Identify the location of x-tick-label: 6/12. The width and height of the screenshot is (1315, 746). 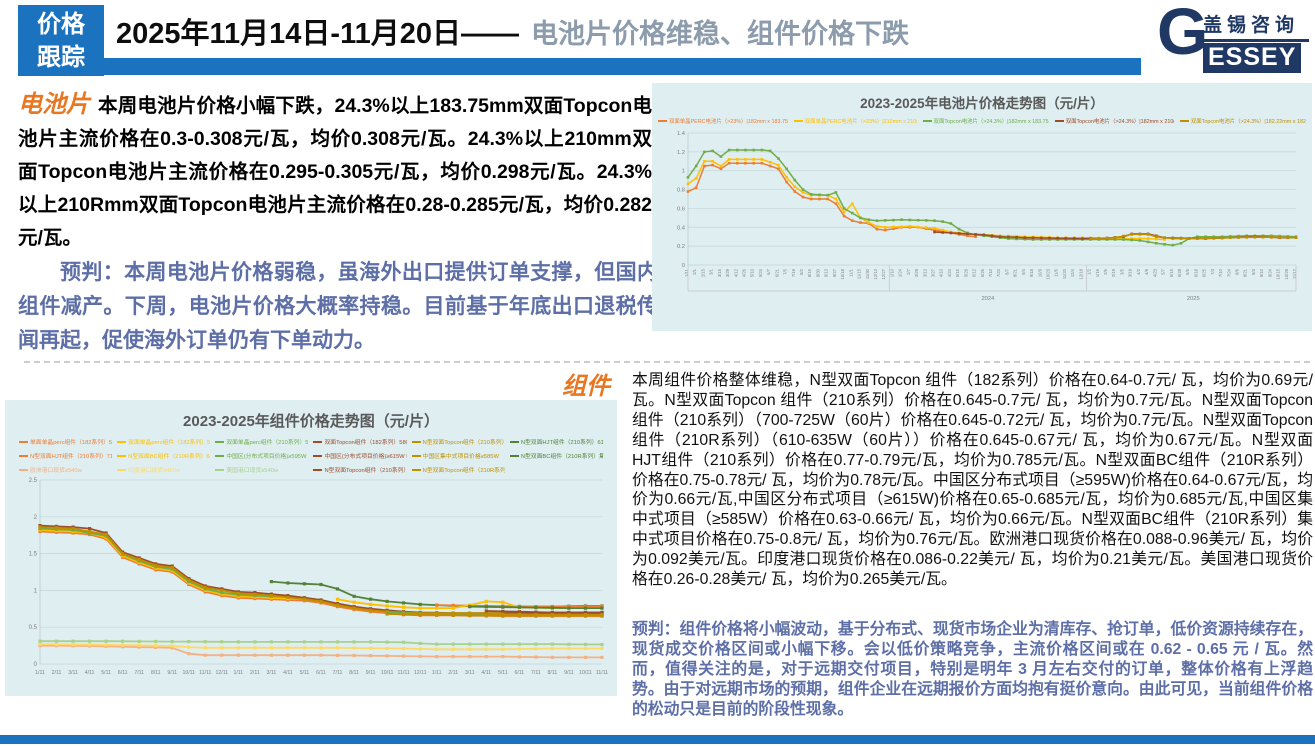
(974, 272).